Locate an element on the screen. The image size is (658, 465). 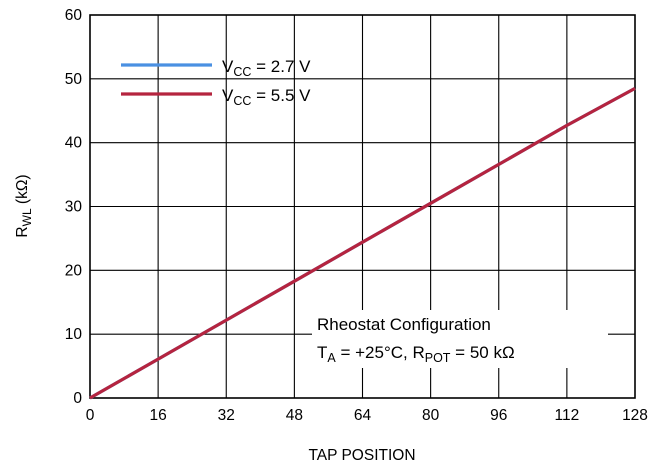
y-tick-label-40: 40 is located at coordinates (74, 143).